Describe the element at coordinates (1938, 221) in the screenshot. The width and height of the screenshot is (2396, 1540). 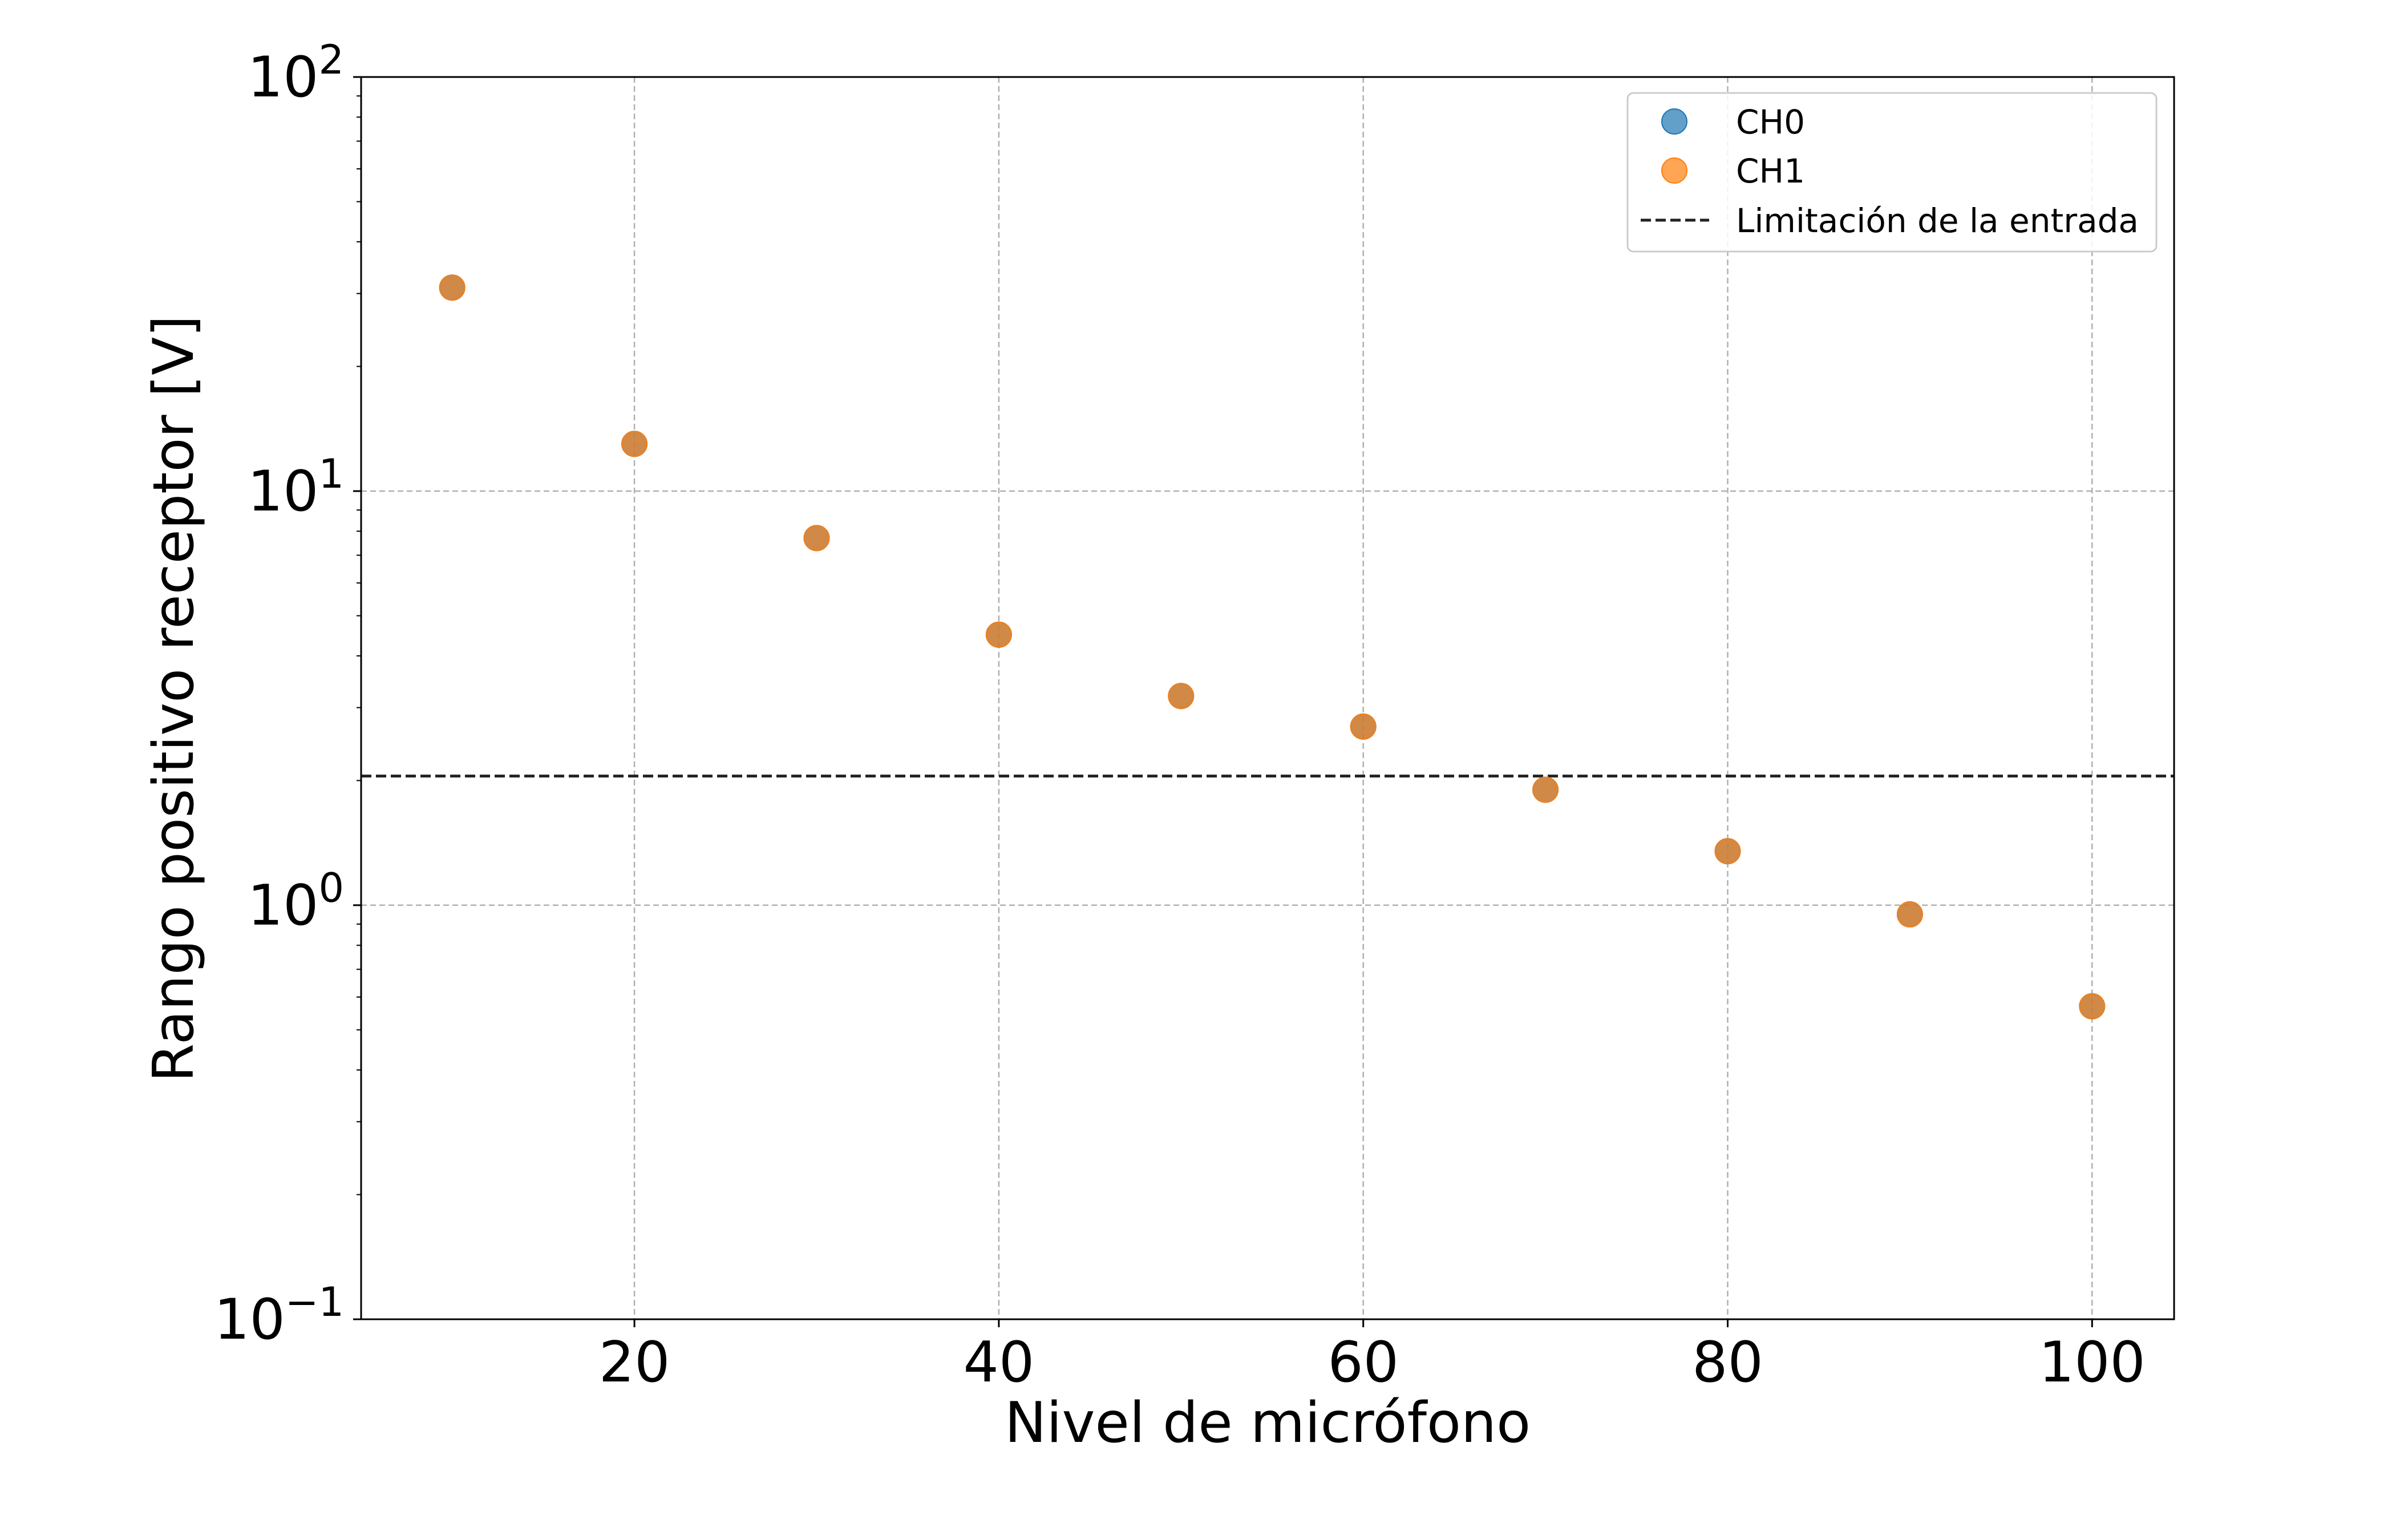
I see `legend-label-limit: Limitación de la entrada` at that location.